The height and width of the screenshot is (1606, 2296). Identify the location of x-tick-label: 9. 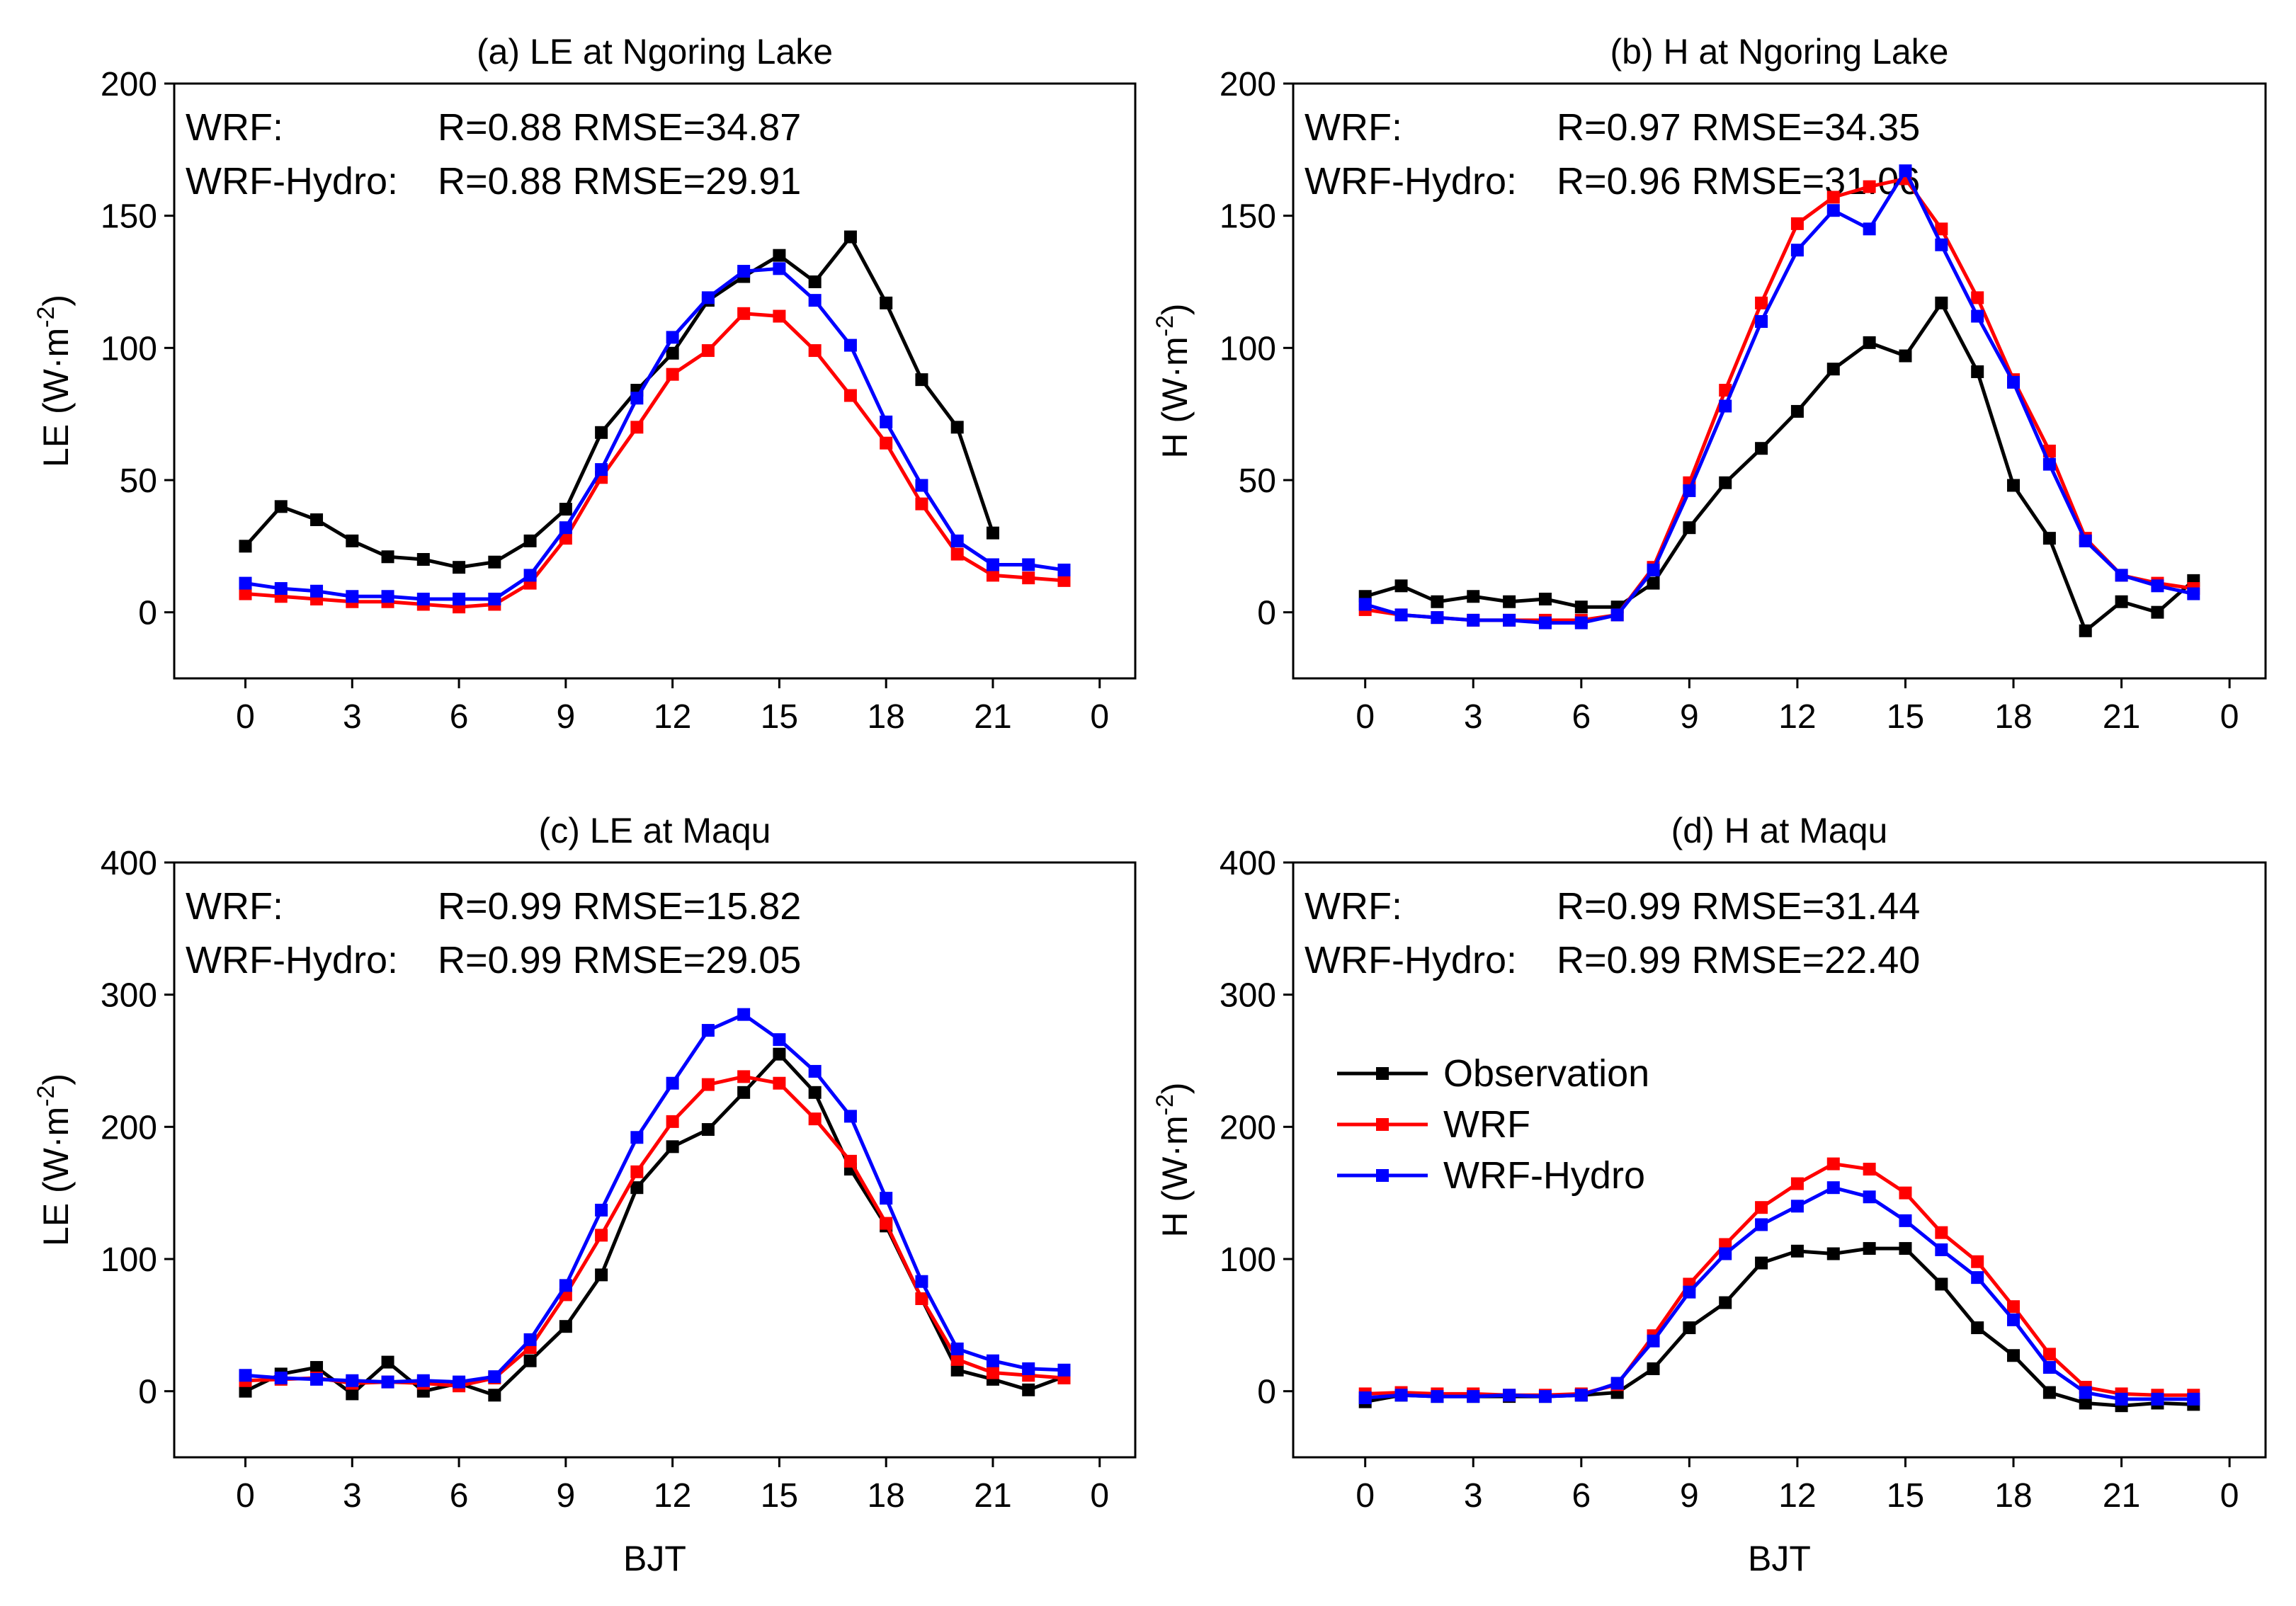
(1689, 1496).